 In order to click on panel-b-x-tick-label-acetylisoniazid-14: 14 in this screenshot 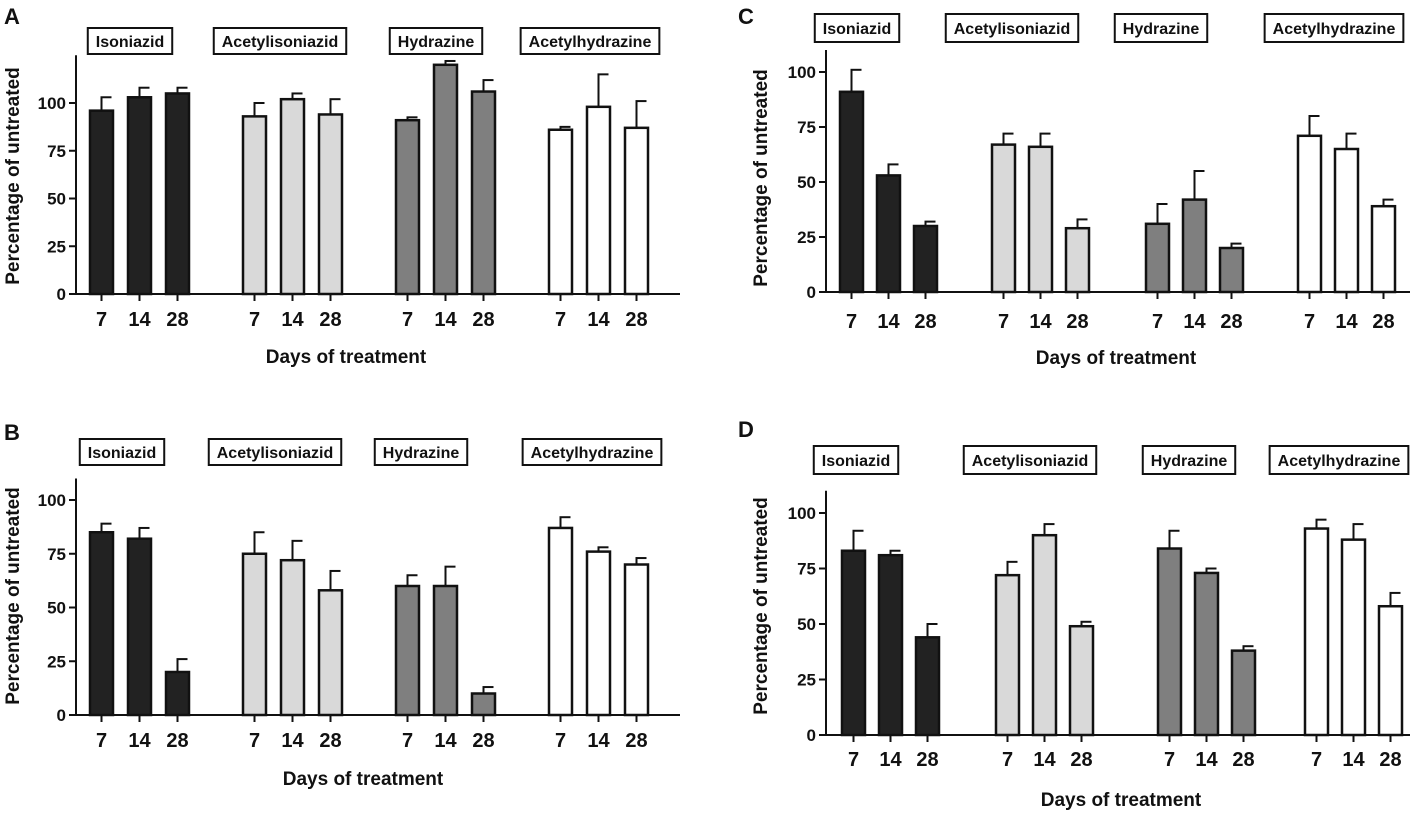, I will do `click(292, 741)`.